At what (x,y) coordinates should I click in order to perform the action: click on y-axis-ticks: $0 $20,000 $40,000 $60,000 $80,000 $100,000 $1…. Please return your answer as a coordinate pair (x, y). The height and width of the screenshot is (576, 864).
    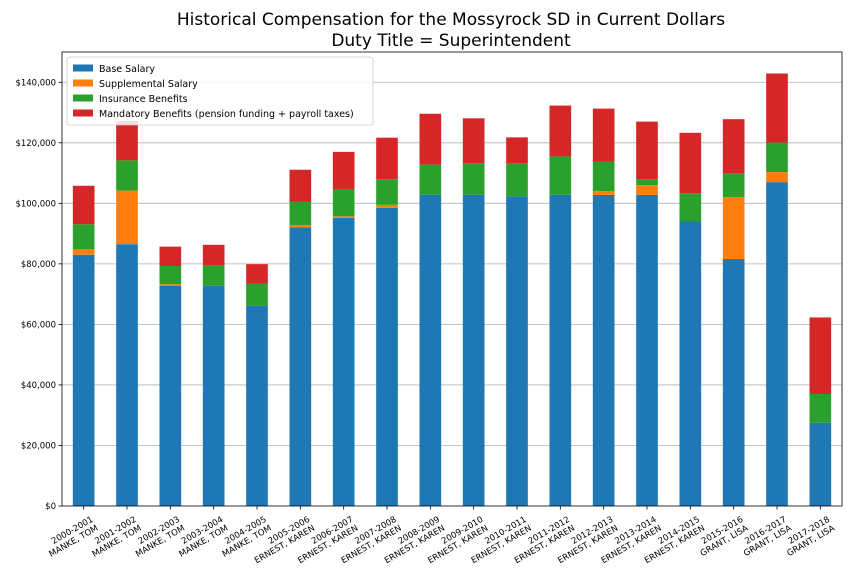
    Looking at the image, I should click on (38, 295).